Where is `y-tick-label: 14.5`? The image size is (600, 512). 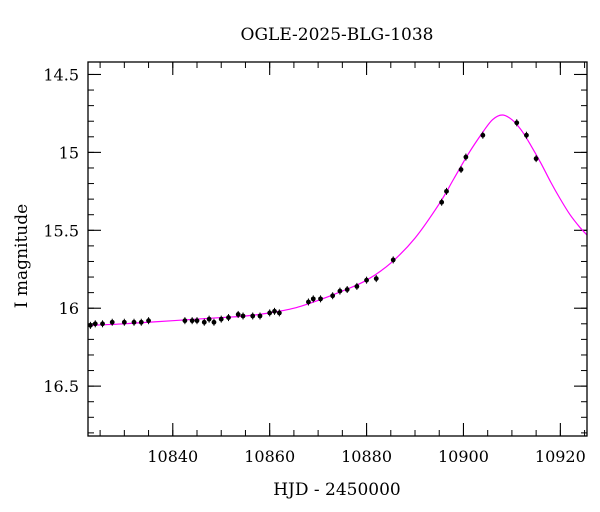 y-tick-label: 14.5 is located at coordinates (61, 74).